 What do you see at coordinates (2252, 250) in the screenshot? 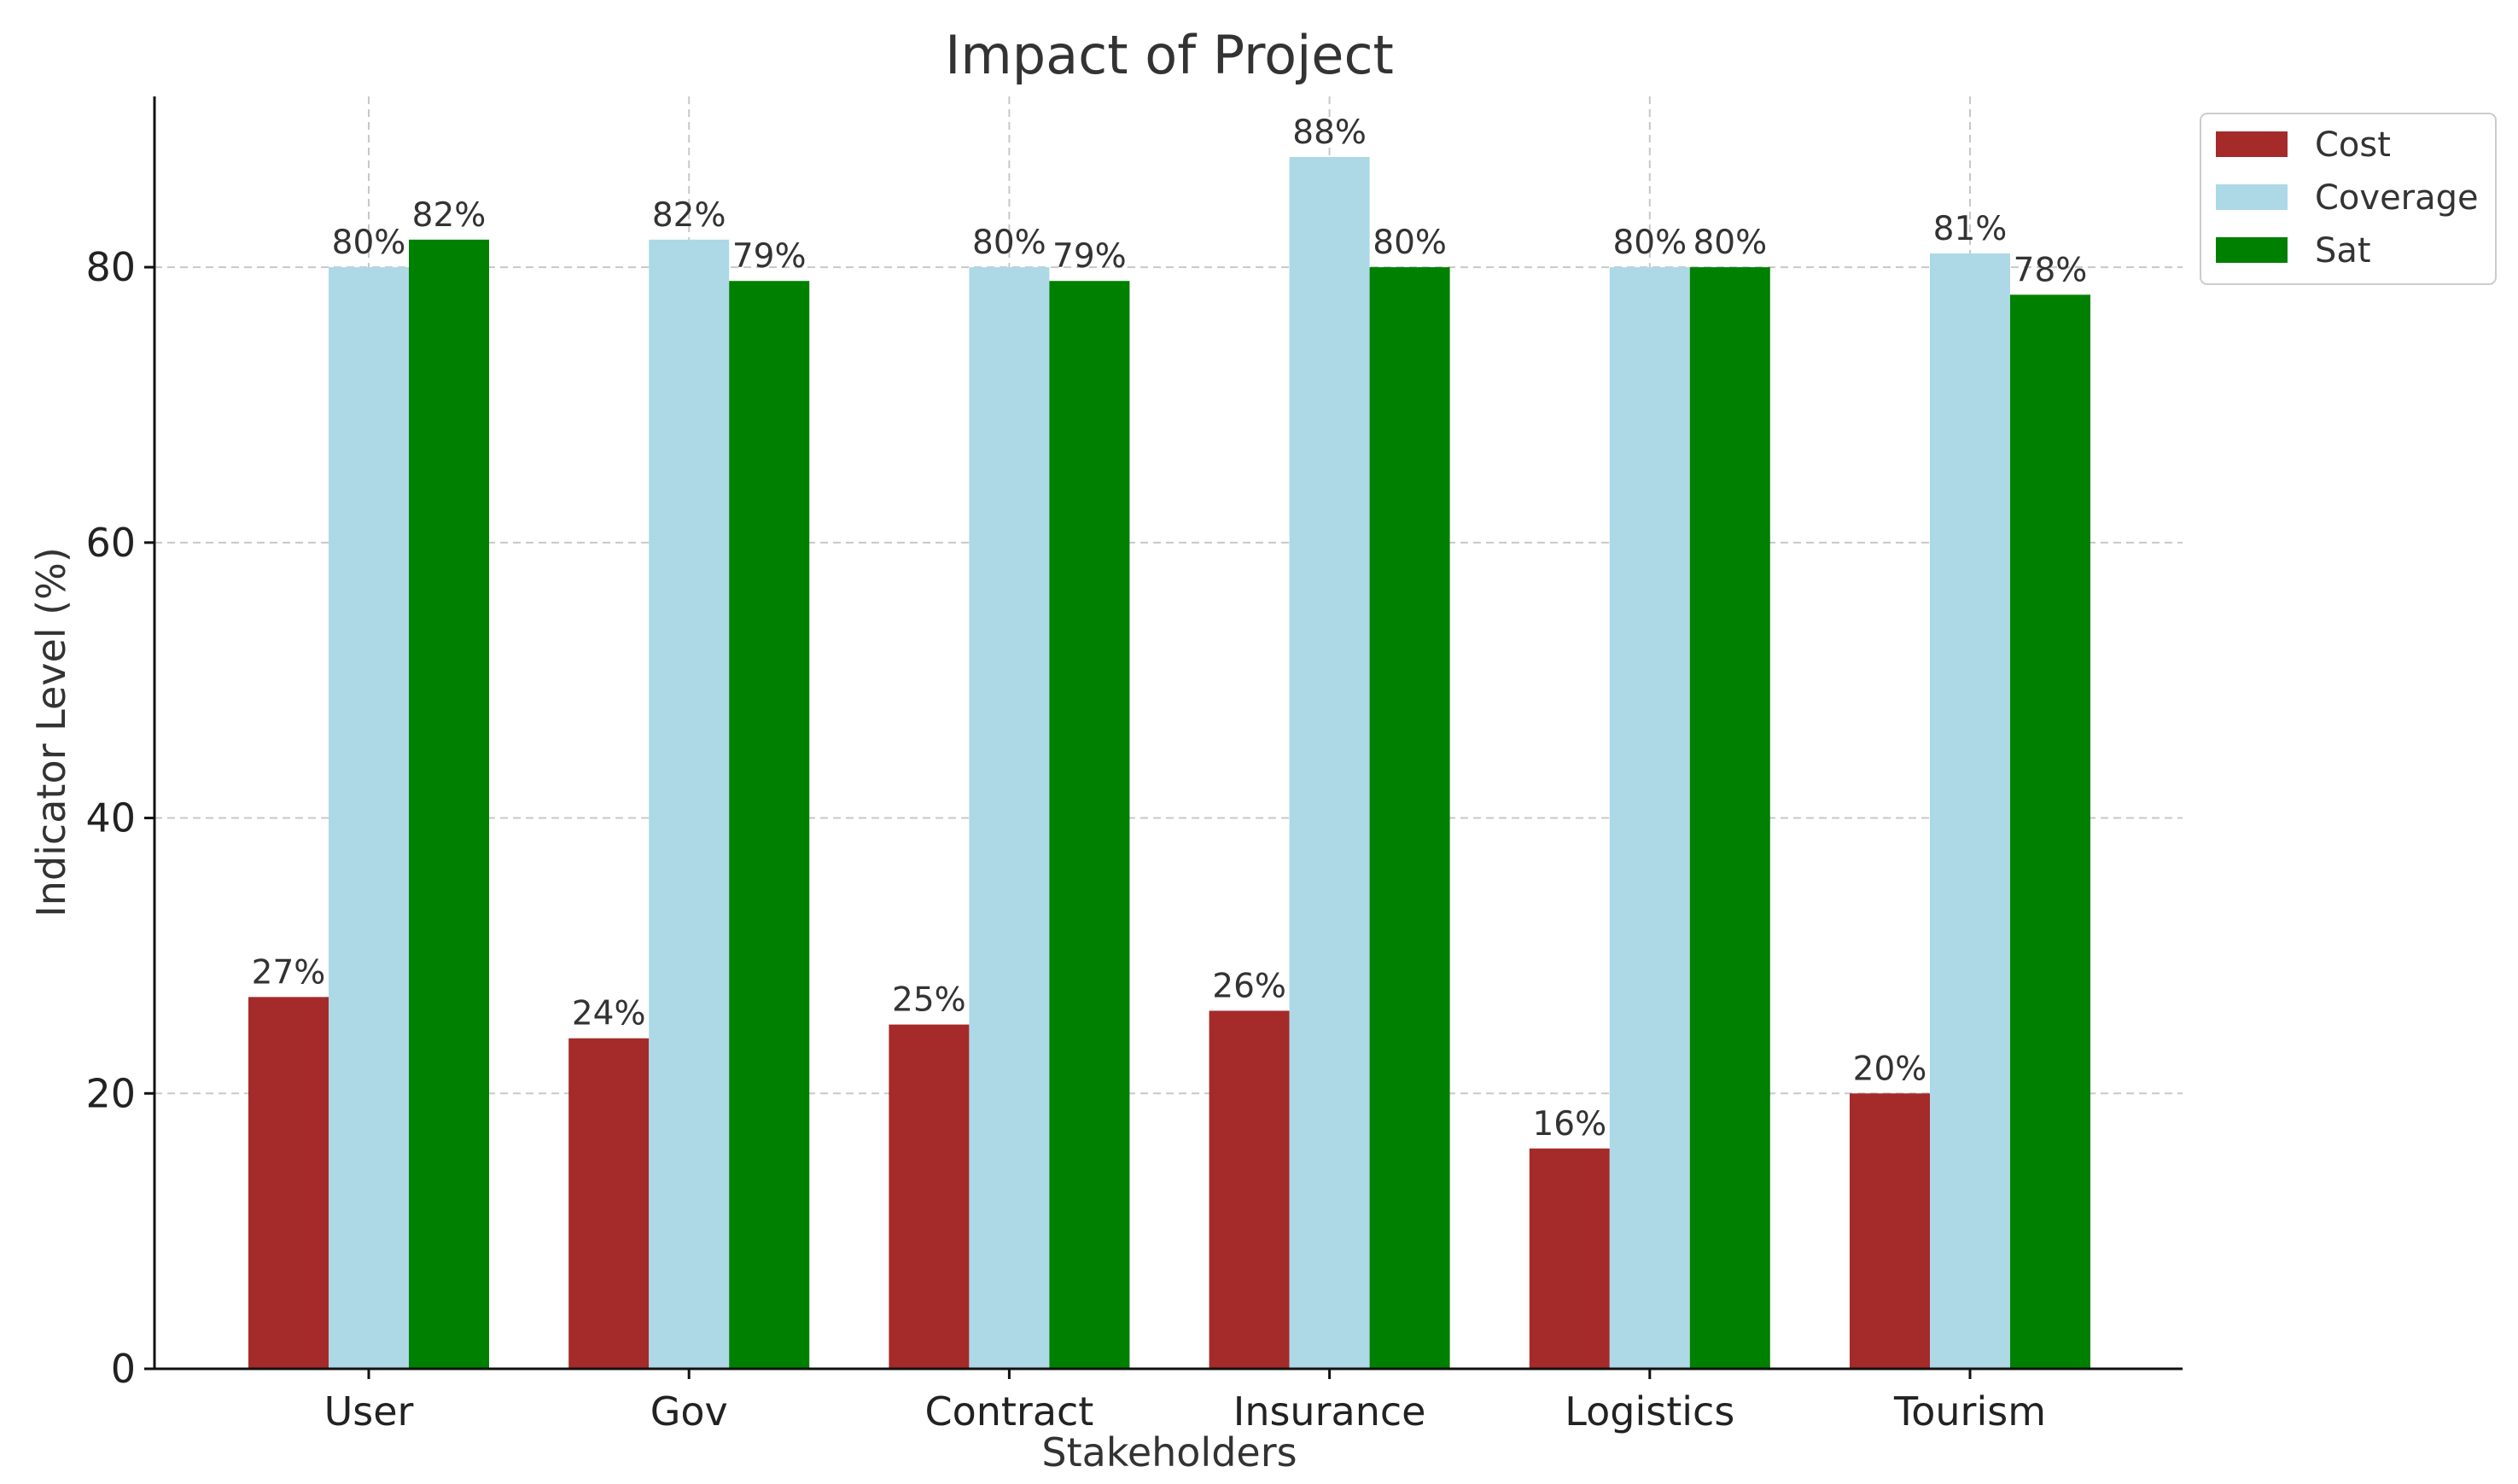
I see `legend-swatch-sat` at bounding box center [2252, 250].